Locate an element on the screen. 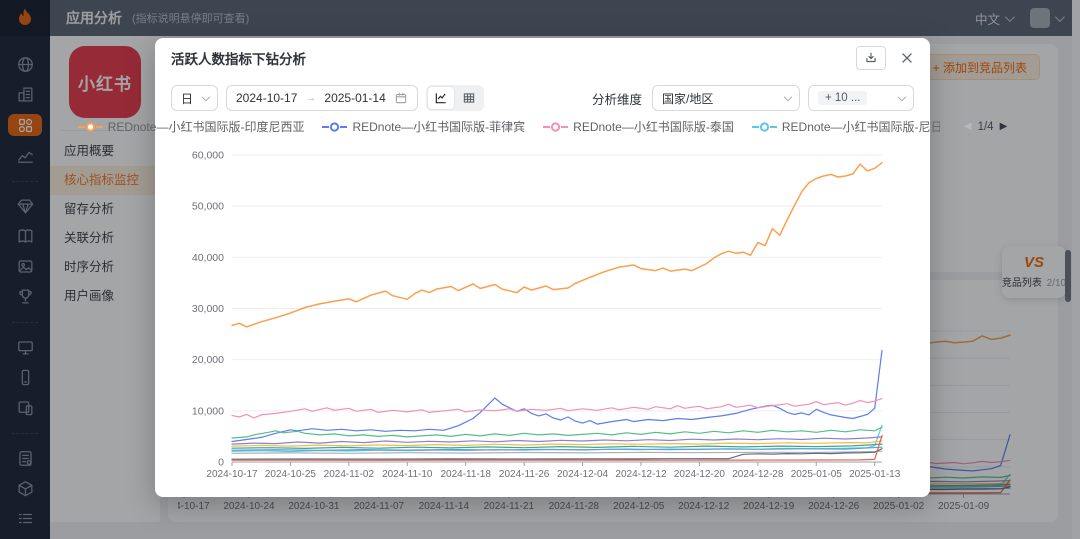 The height and width of the screenshot is (539, 1080). legend-item: REDnote—小红书国际版-印度尼西亚 is located at coordinates (191, 126).